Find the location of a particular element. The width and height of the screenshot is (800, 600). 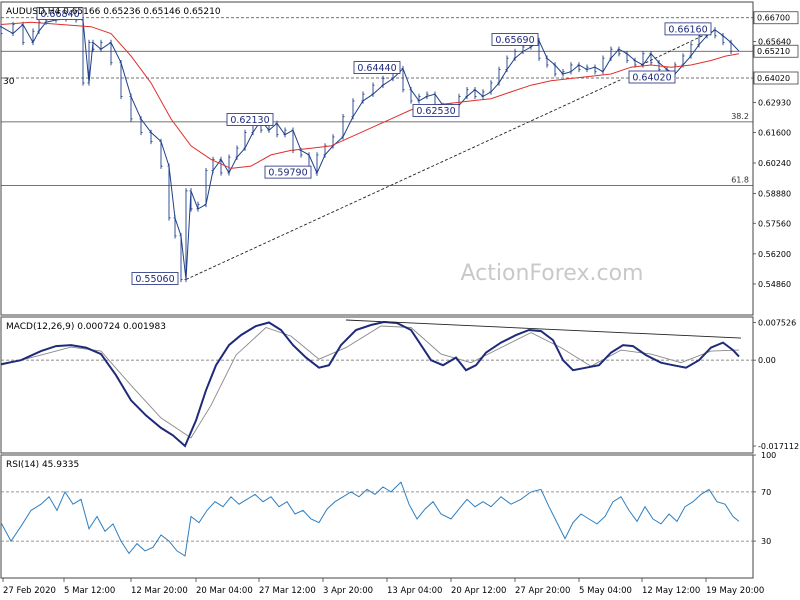

price-label-text: 0.66840 is located at coordinates (59, 14).